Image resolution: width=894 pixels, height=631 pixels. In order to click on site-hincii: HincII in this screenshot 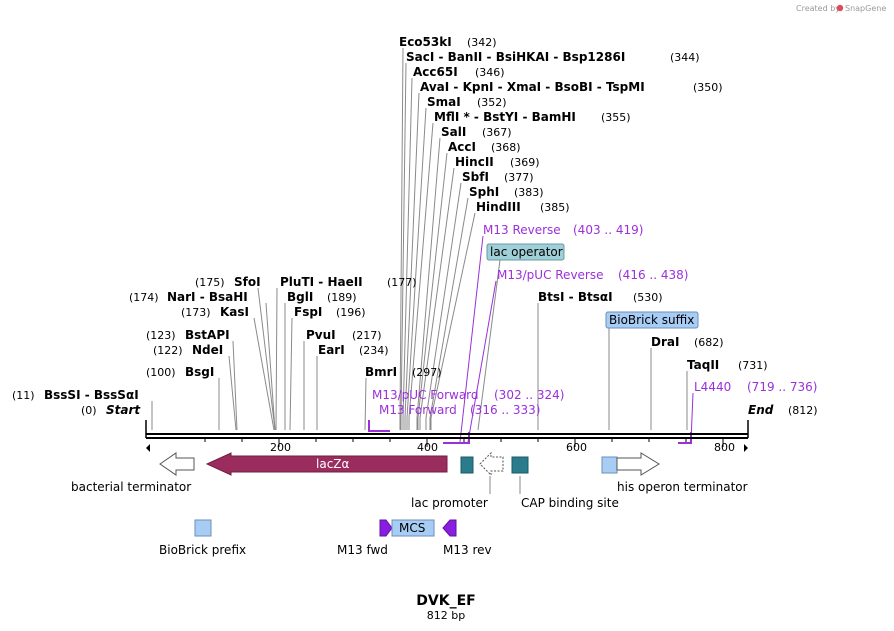, I will do `click(474, 162)`.